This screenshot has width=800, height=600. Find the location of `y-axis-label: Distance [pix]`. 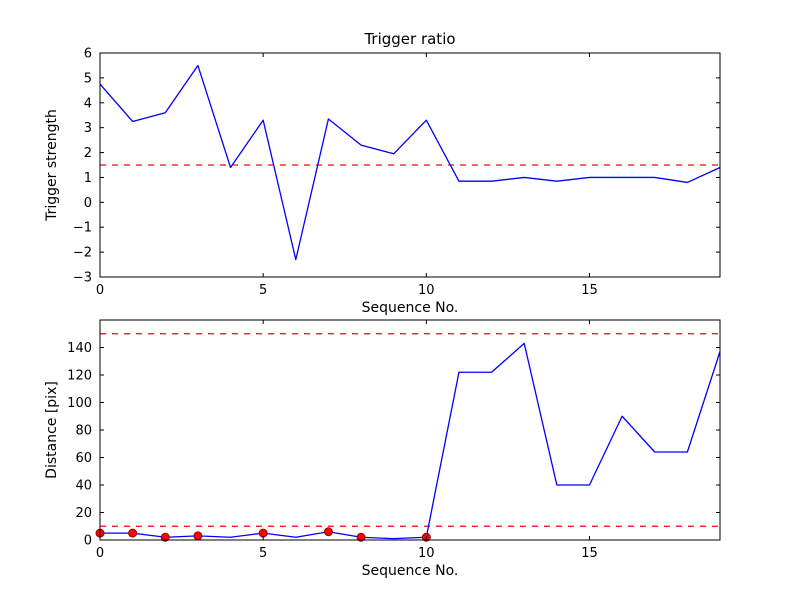

y-axis-label: Distance [pix] is located at coordinates (52, 430).